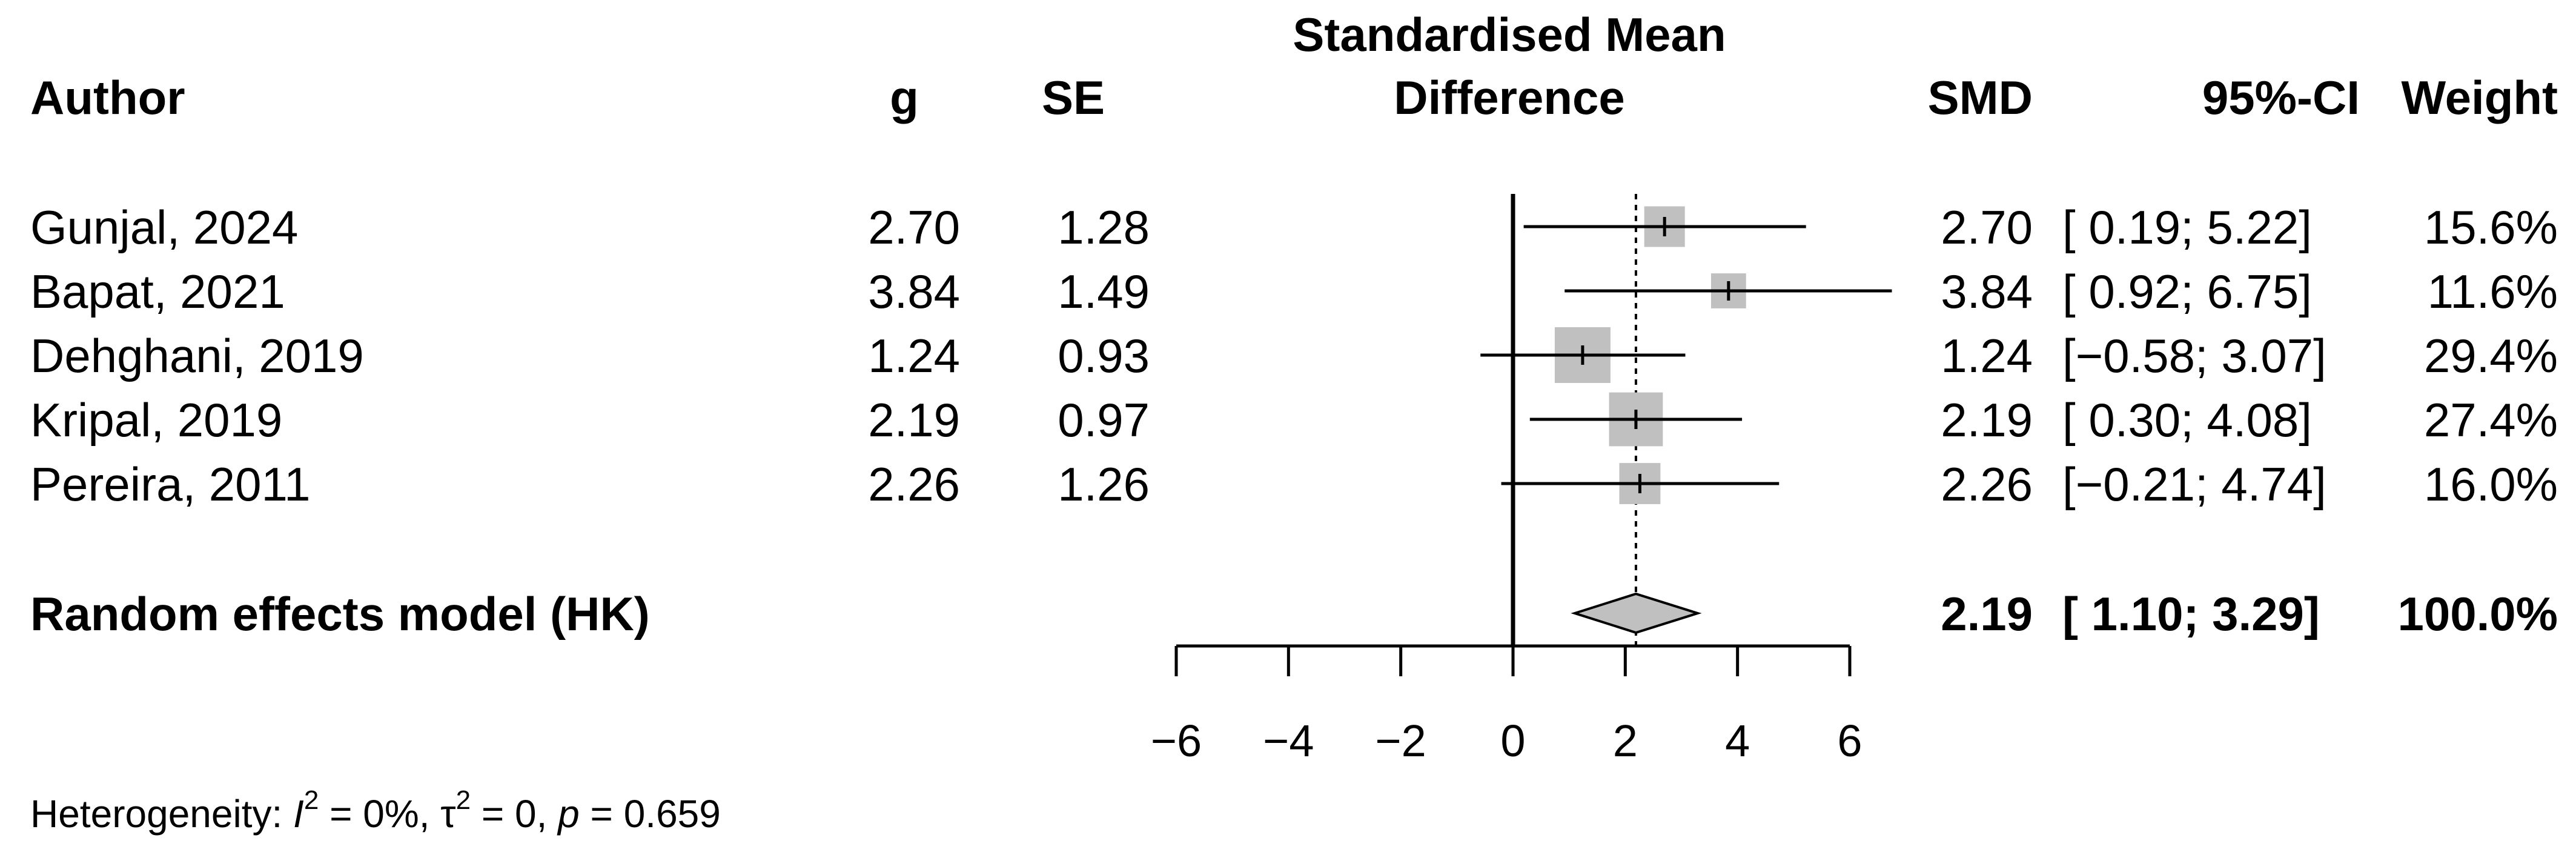  What do you see at coordinates (1104, 227) in the screenshot?
I see `study-se: 1.28` at bounding box center [1104, 227].